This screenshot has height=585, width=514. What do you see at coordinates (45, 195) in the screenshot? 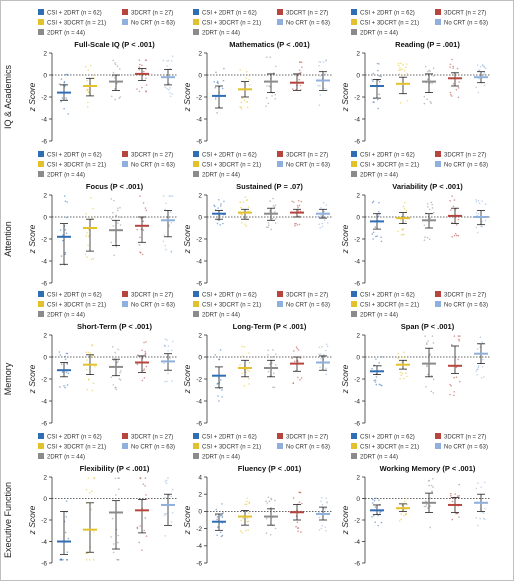
I see `y-tick-label: 2` at bounding box center [45, 195].